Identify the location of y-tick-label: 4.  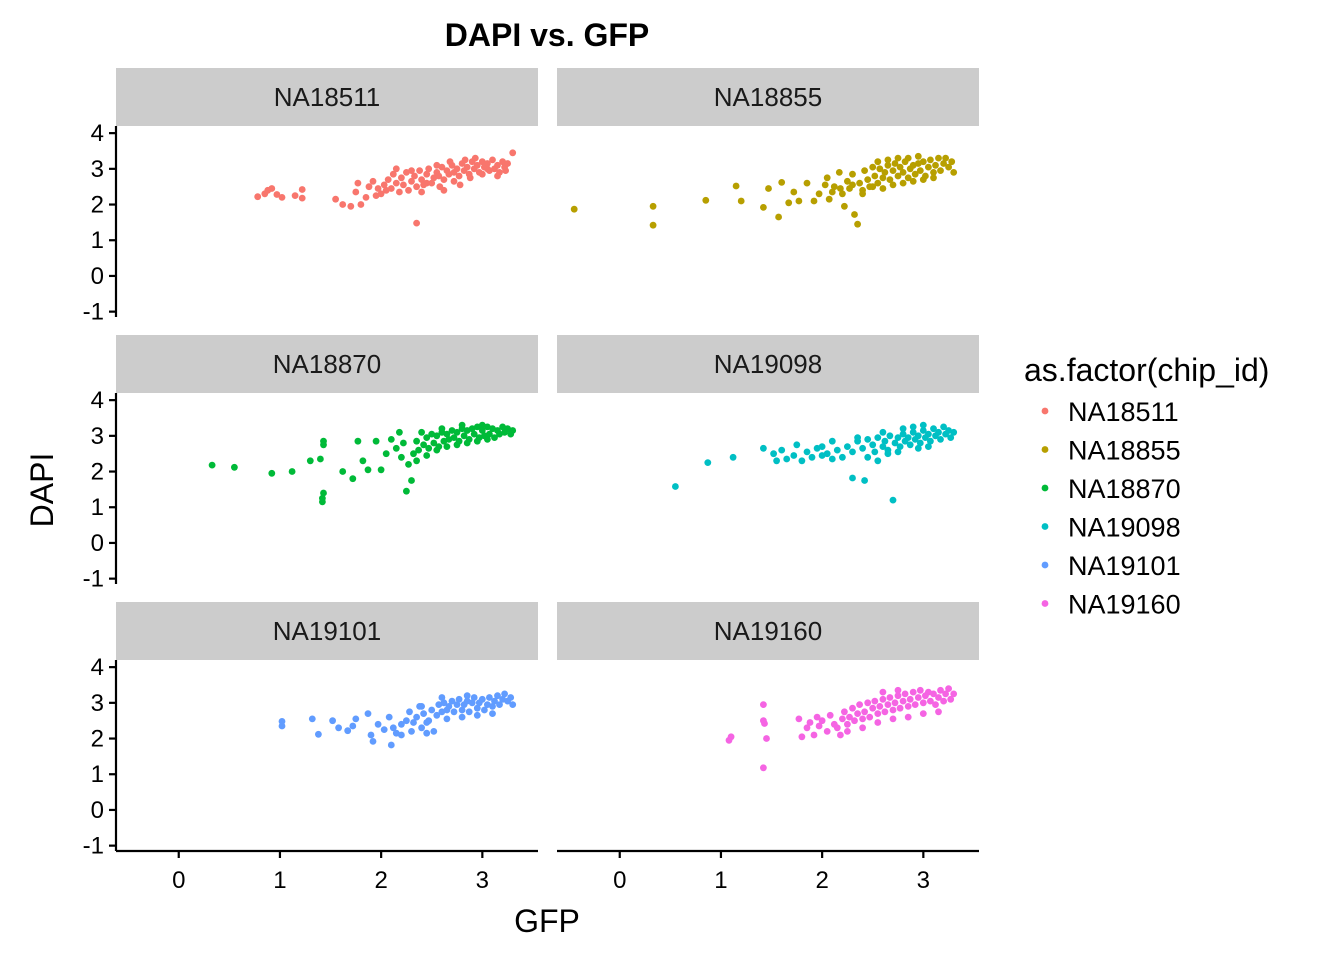
(97, 133).